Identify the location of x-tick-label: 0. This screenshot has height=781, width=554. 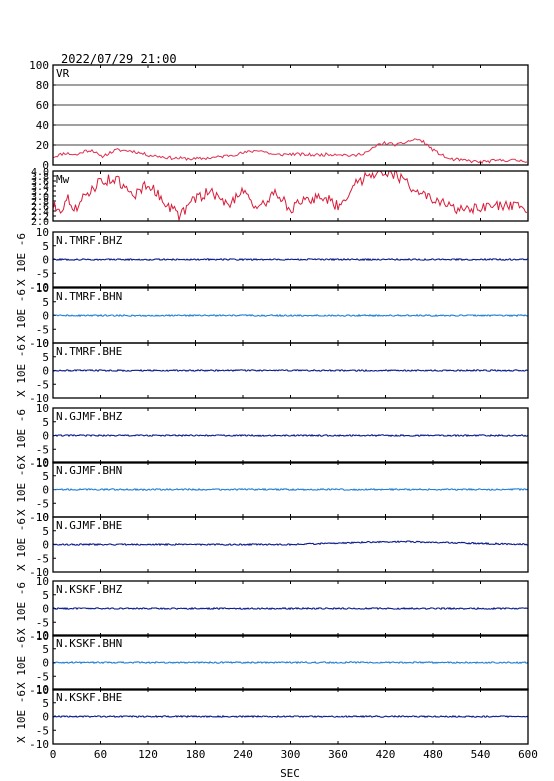
(53, 754).